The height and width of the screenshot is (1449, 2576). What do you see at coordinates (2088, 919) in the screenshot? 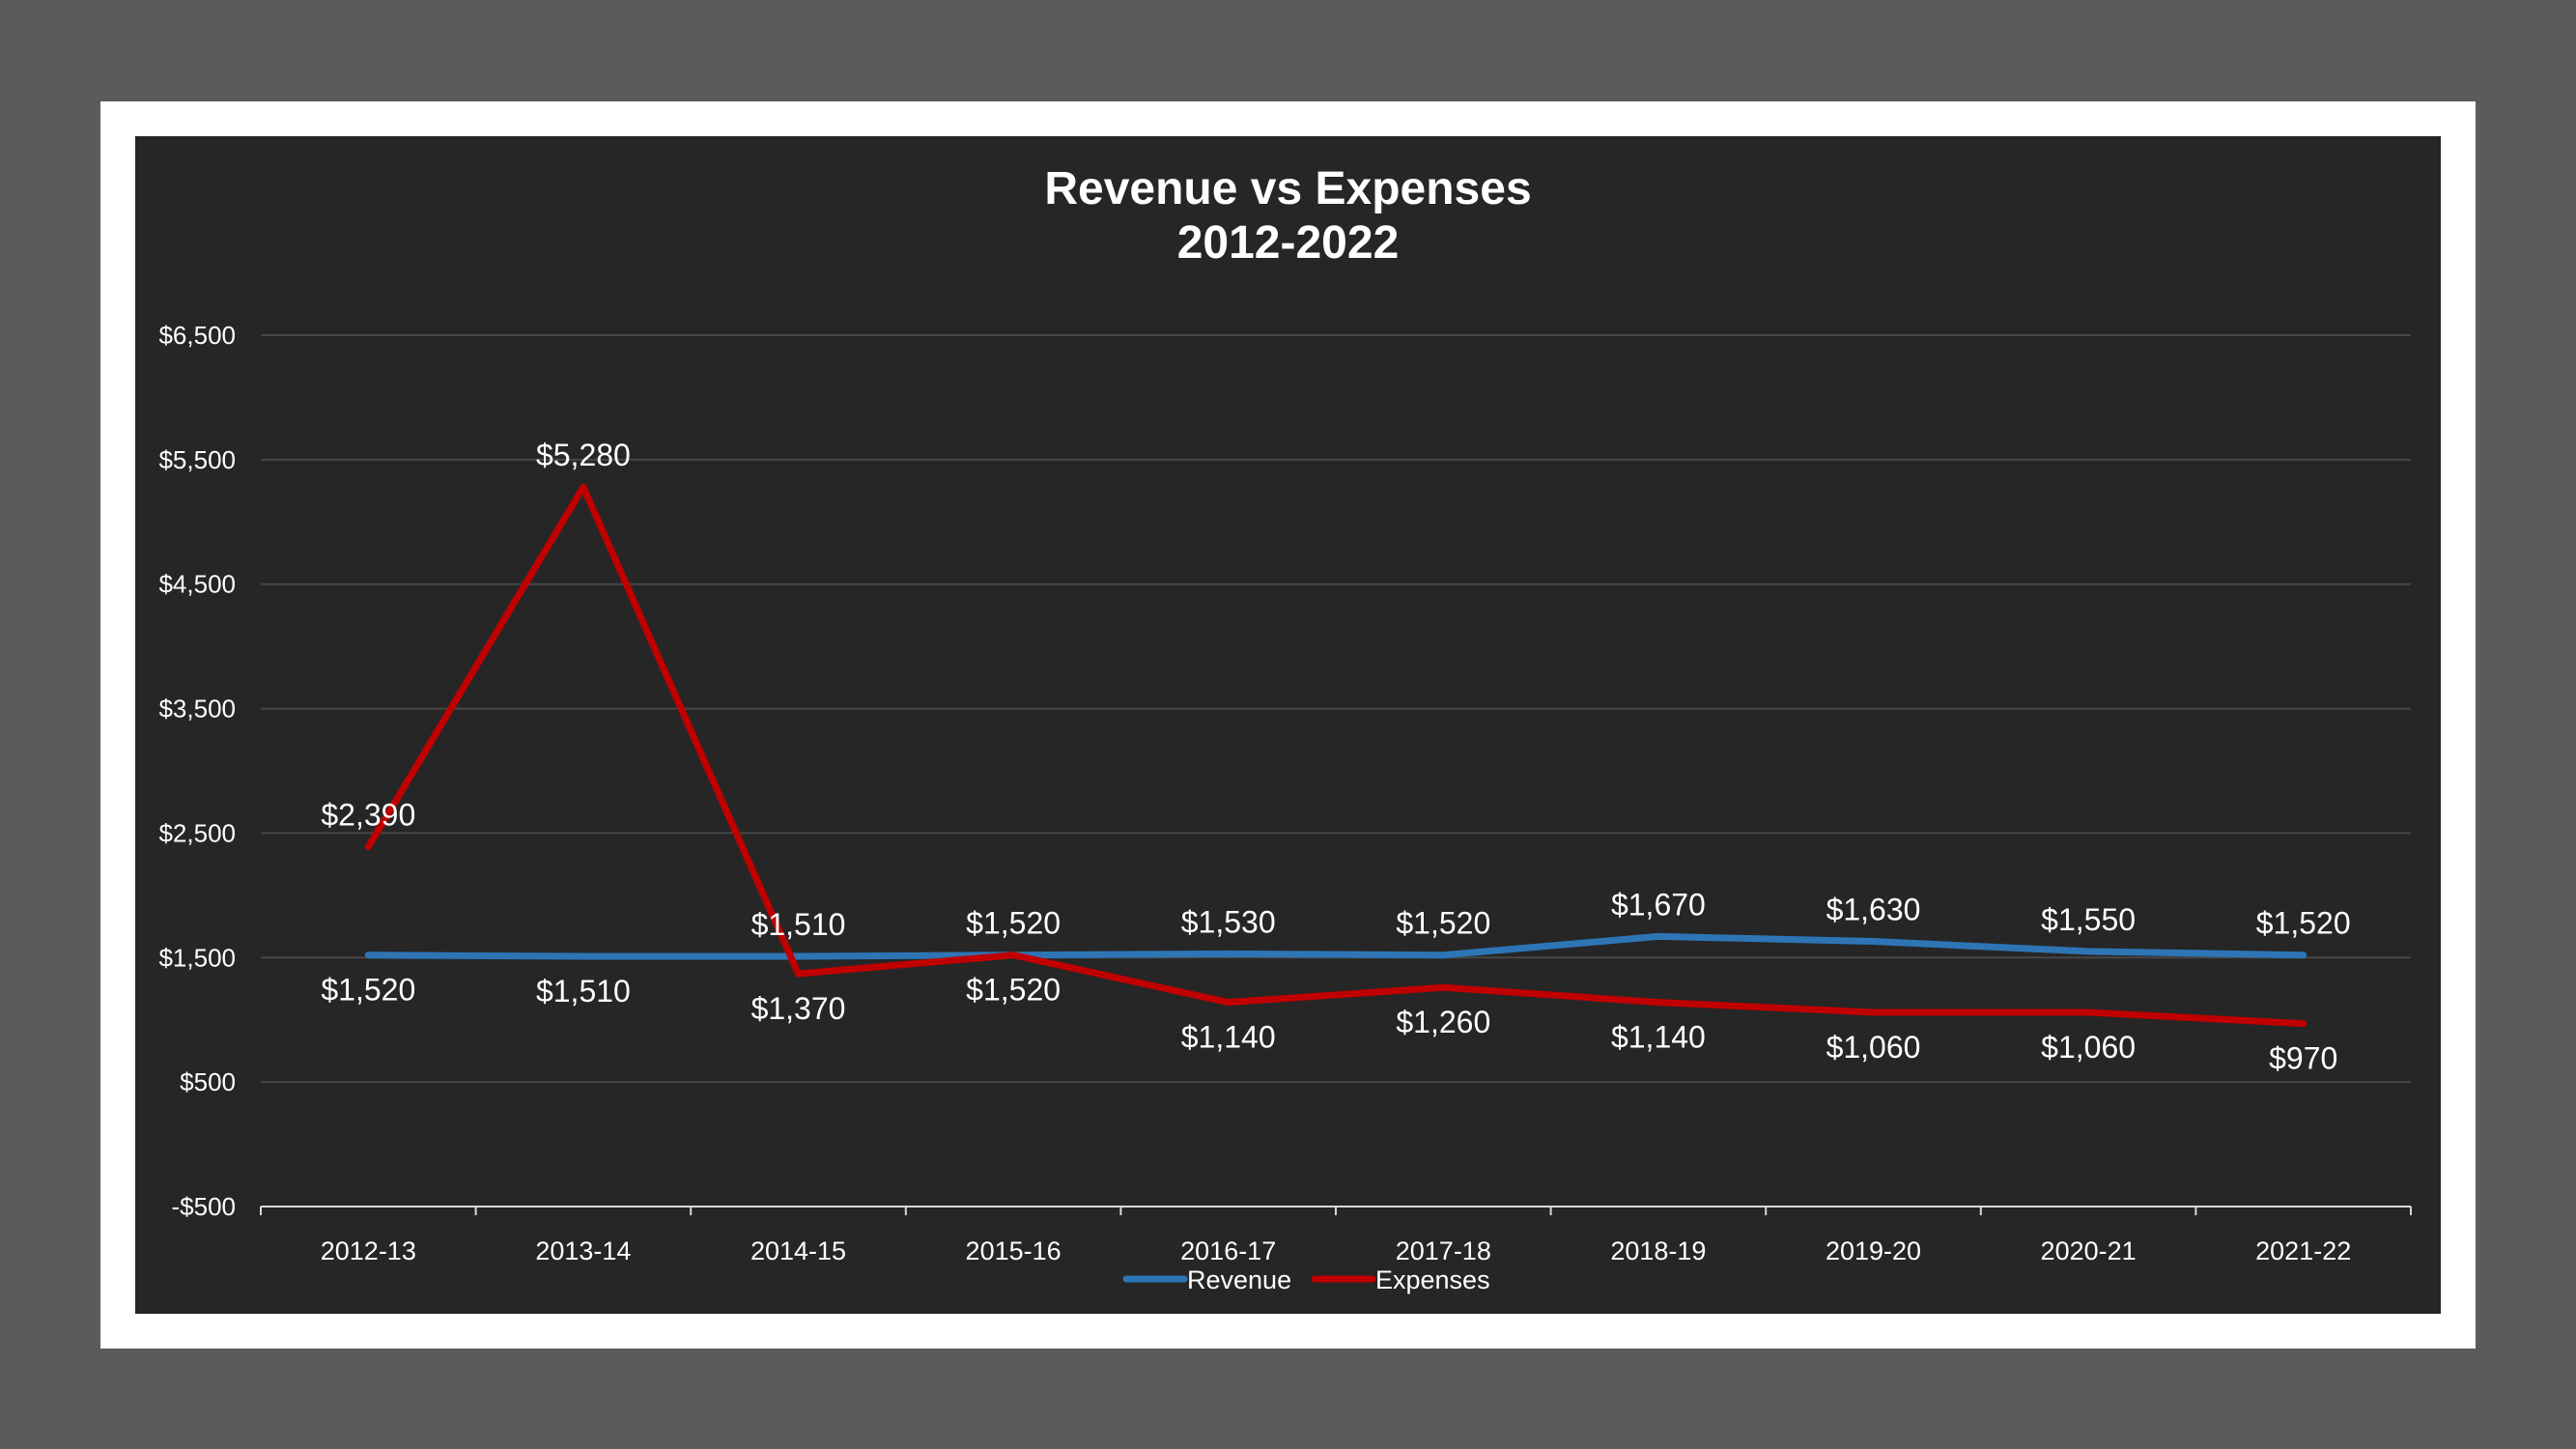
I see `revenue-data-label: $1,550` at bounding box center [2088, 919].